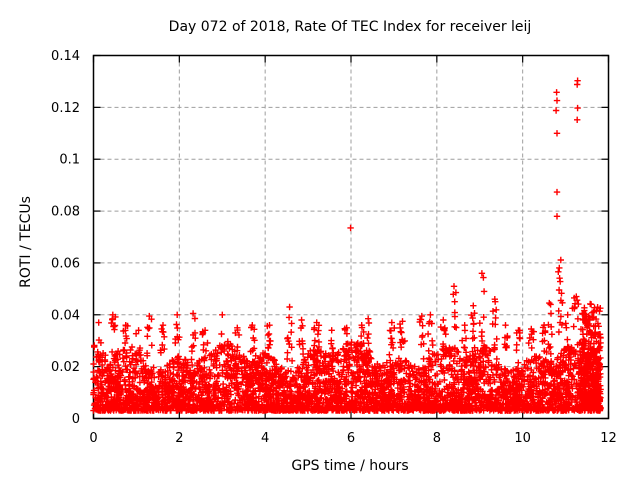 This screenshot has width=640, height=480. I want to click on x-tick-label: 8, so click(437, 438).